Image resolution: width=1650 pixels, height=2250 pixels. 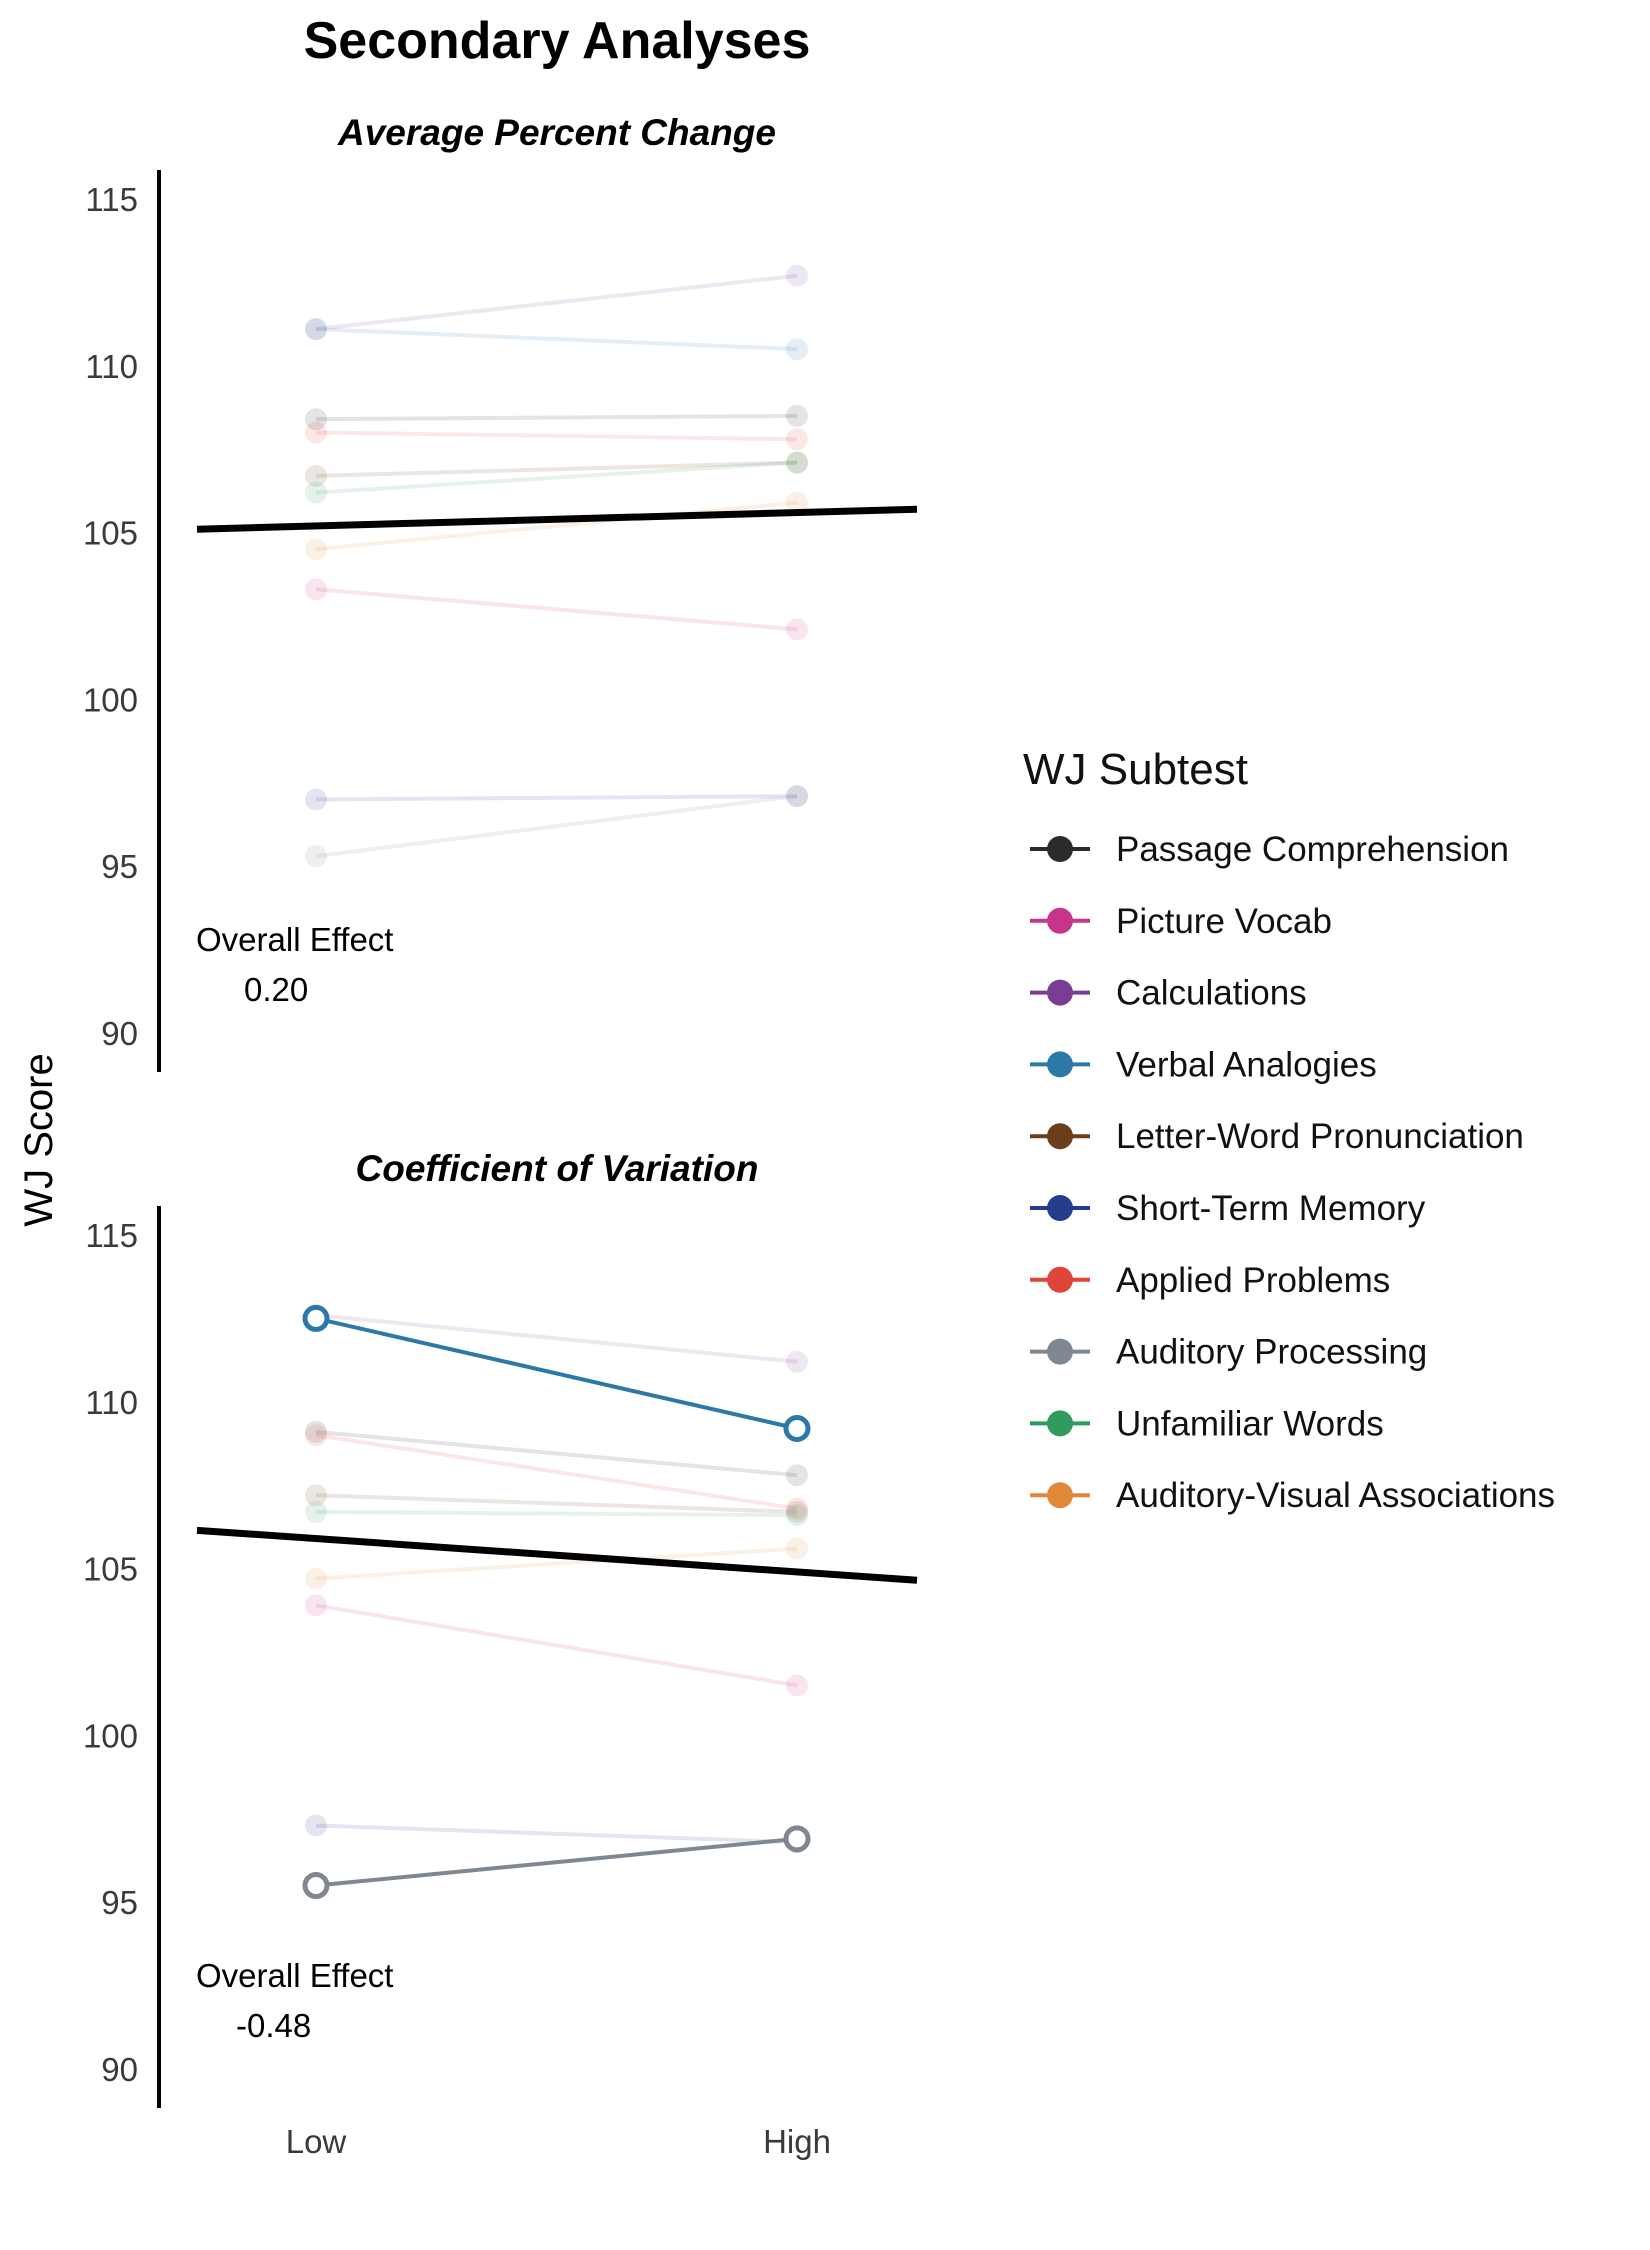 I want to click on series-layer, so click(x=556, y=1602).